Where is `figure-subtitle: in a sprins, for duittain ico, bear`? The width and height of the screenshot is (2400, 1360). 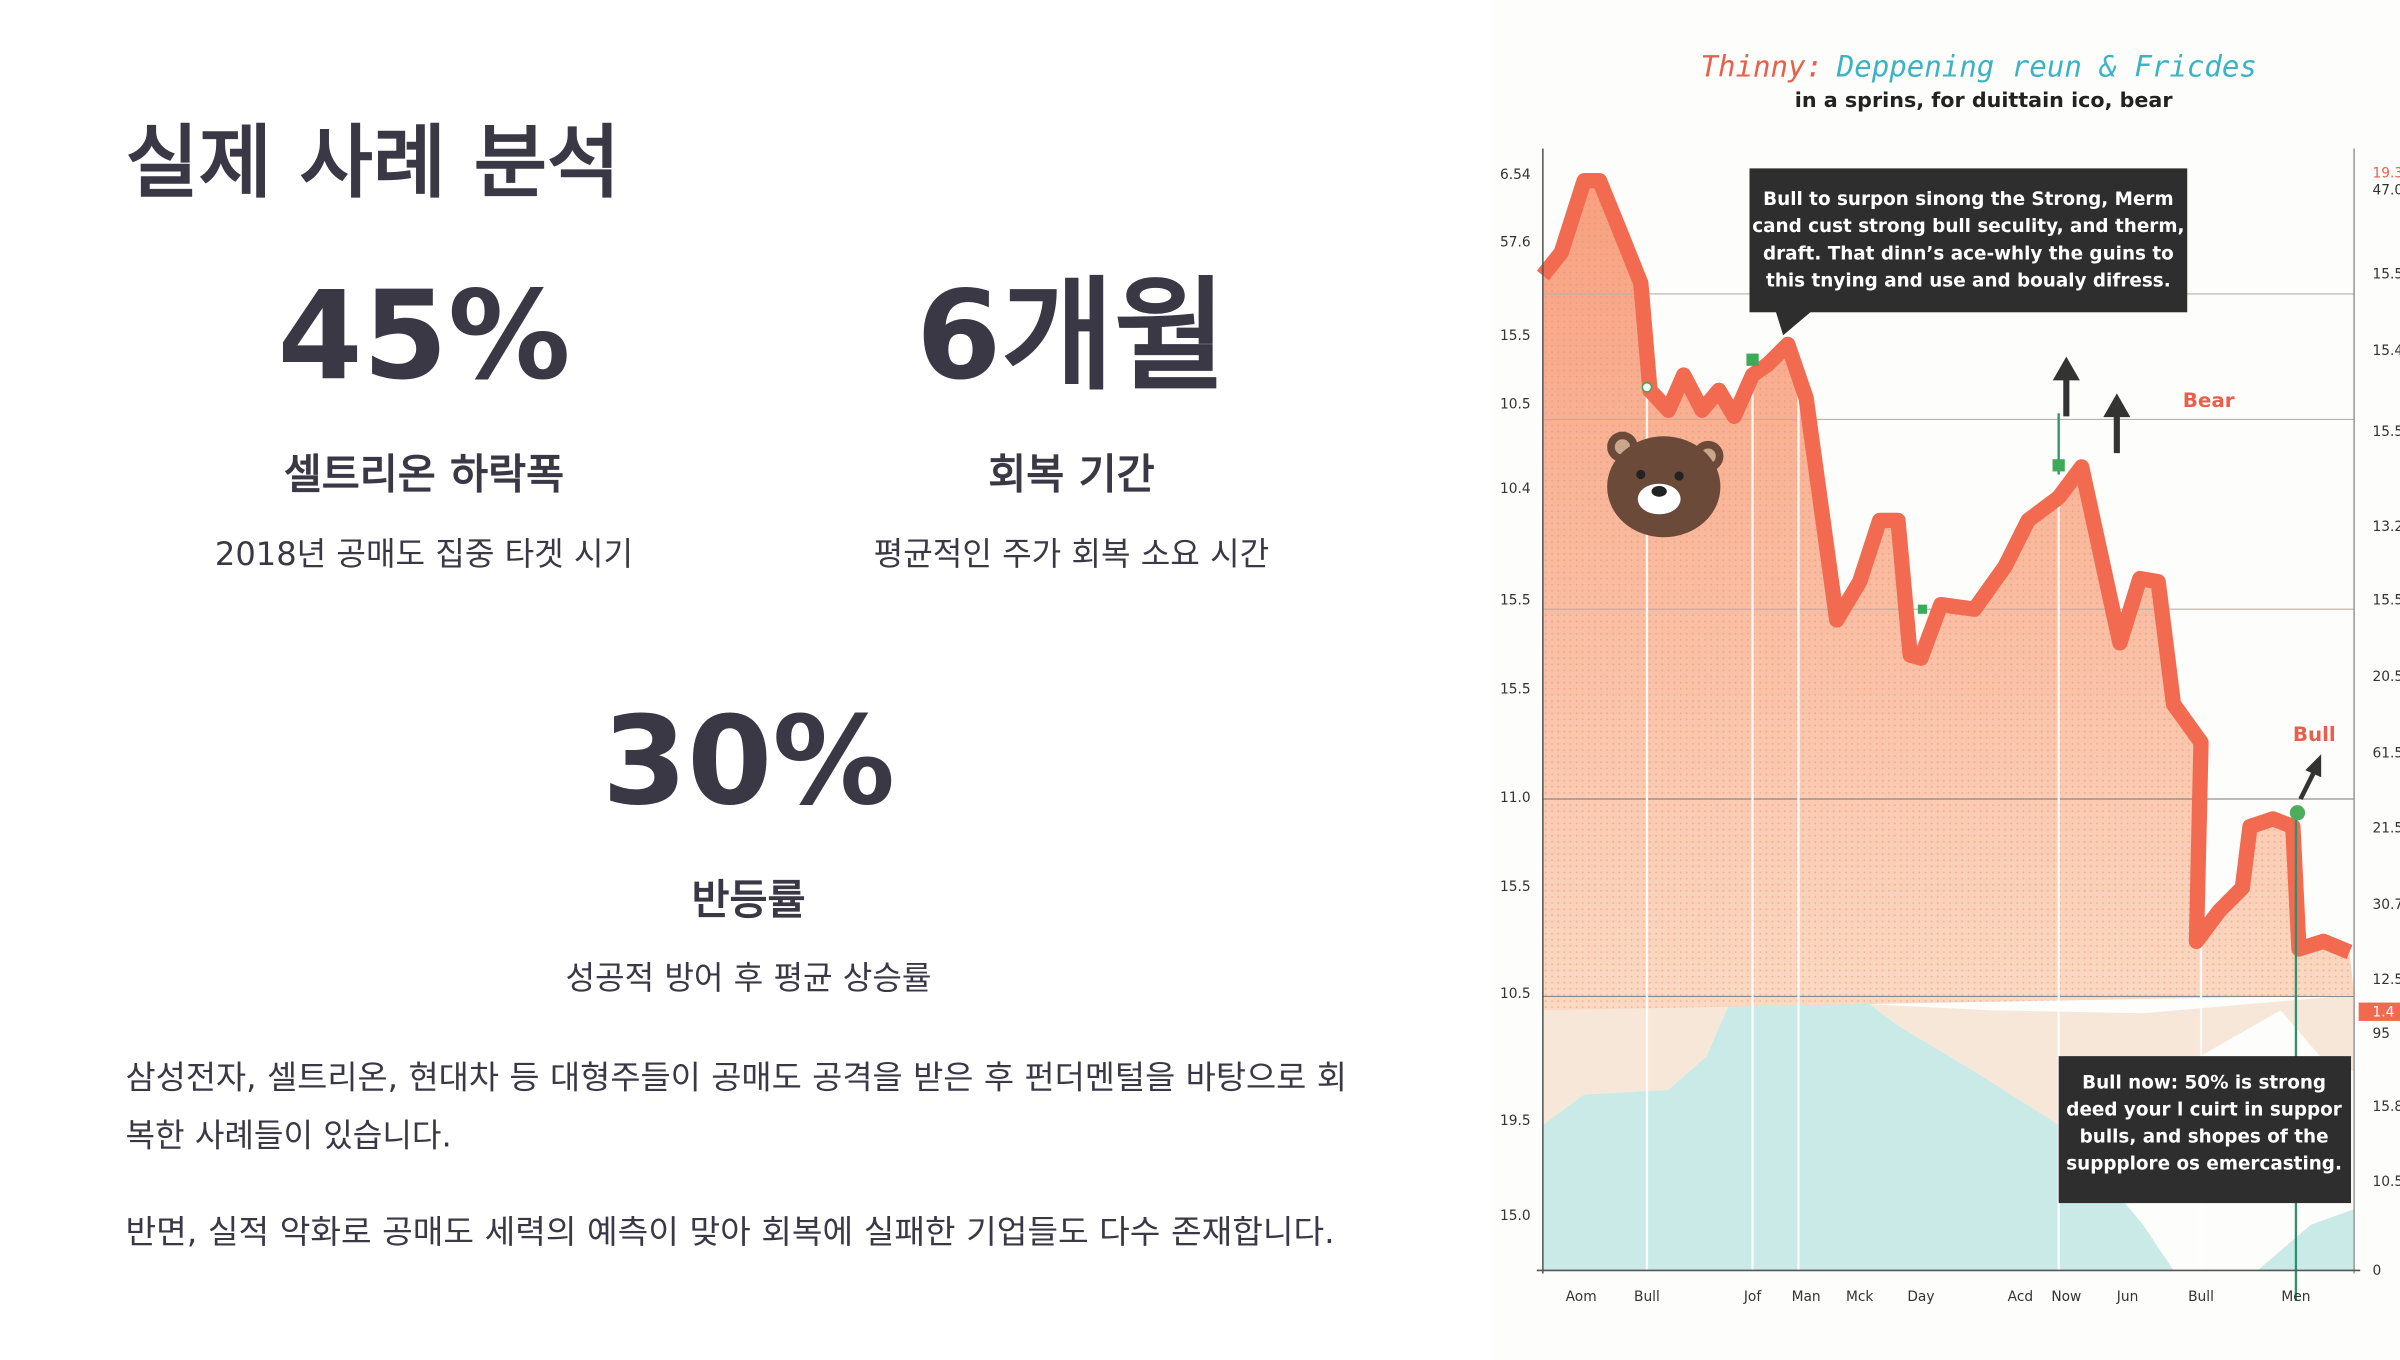 figure-subtitle: in a sprins, for duittain ico, bear is located at coordinates (1984, 100).